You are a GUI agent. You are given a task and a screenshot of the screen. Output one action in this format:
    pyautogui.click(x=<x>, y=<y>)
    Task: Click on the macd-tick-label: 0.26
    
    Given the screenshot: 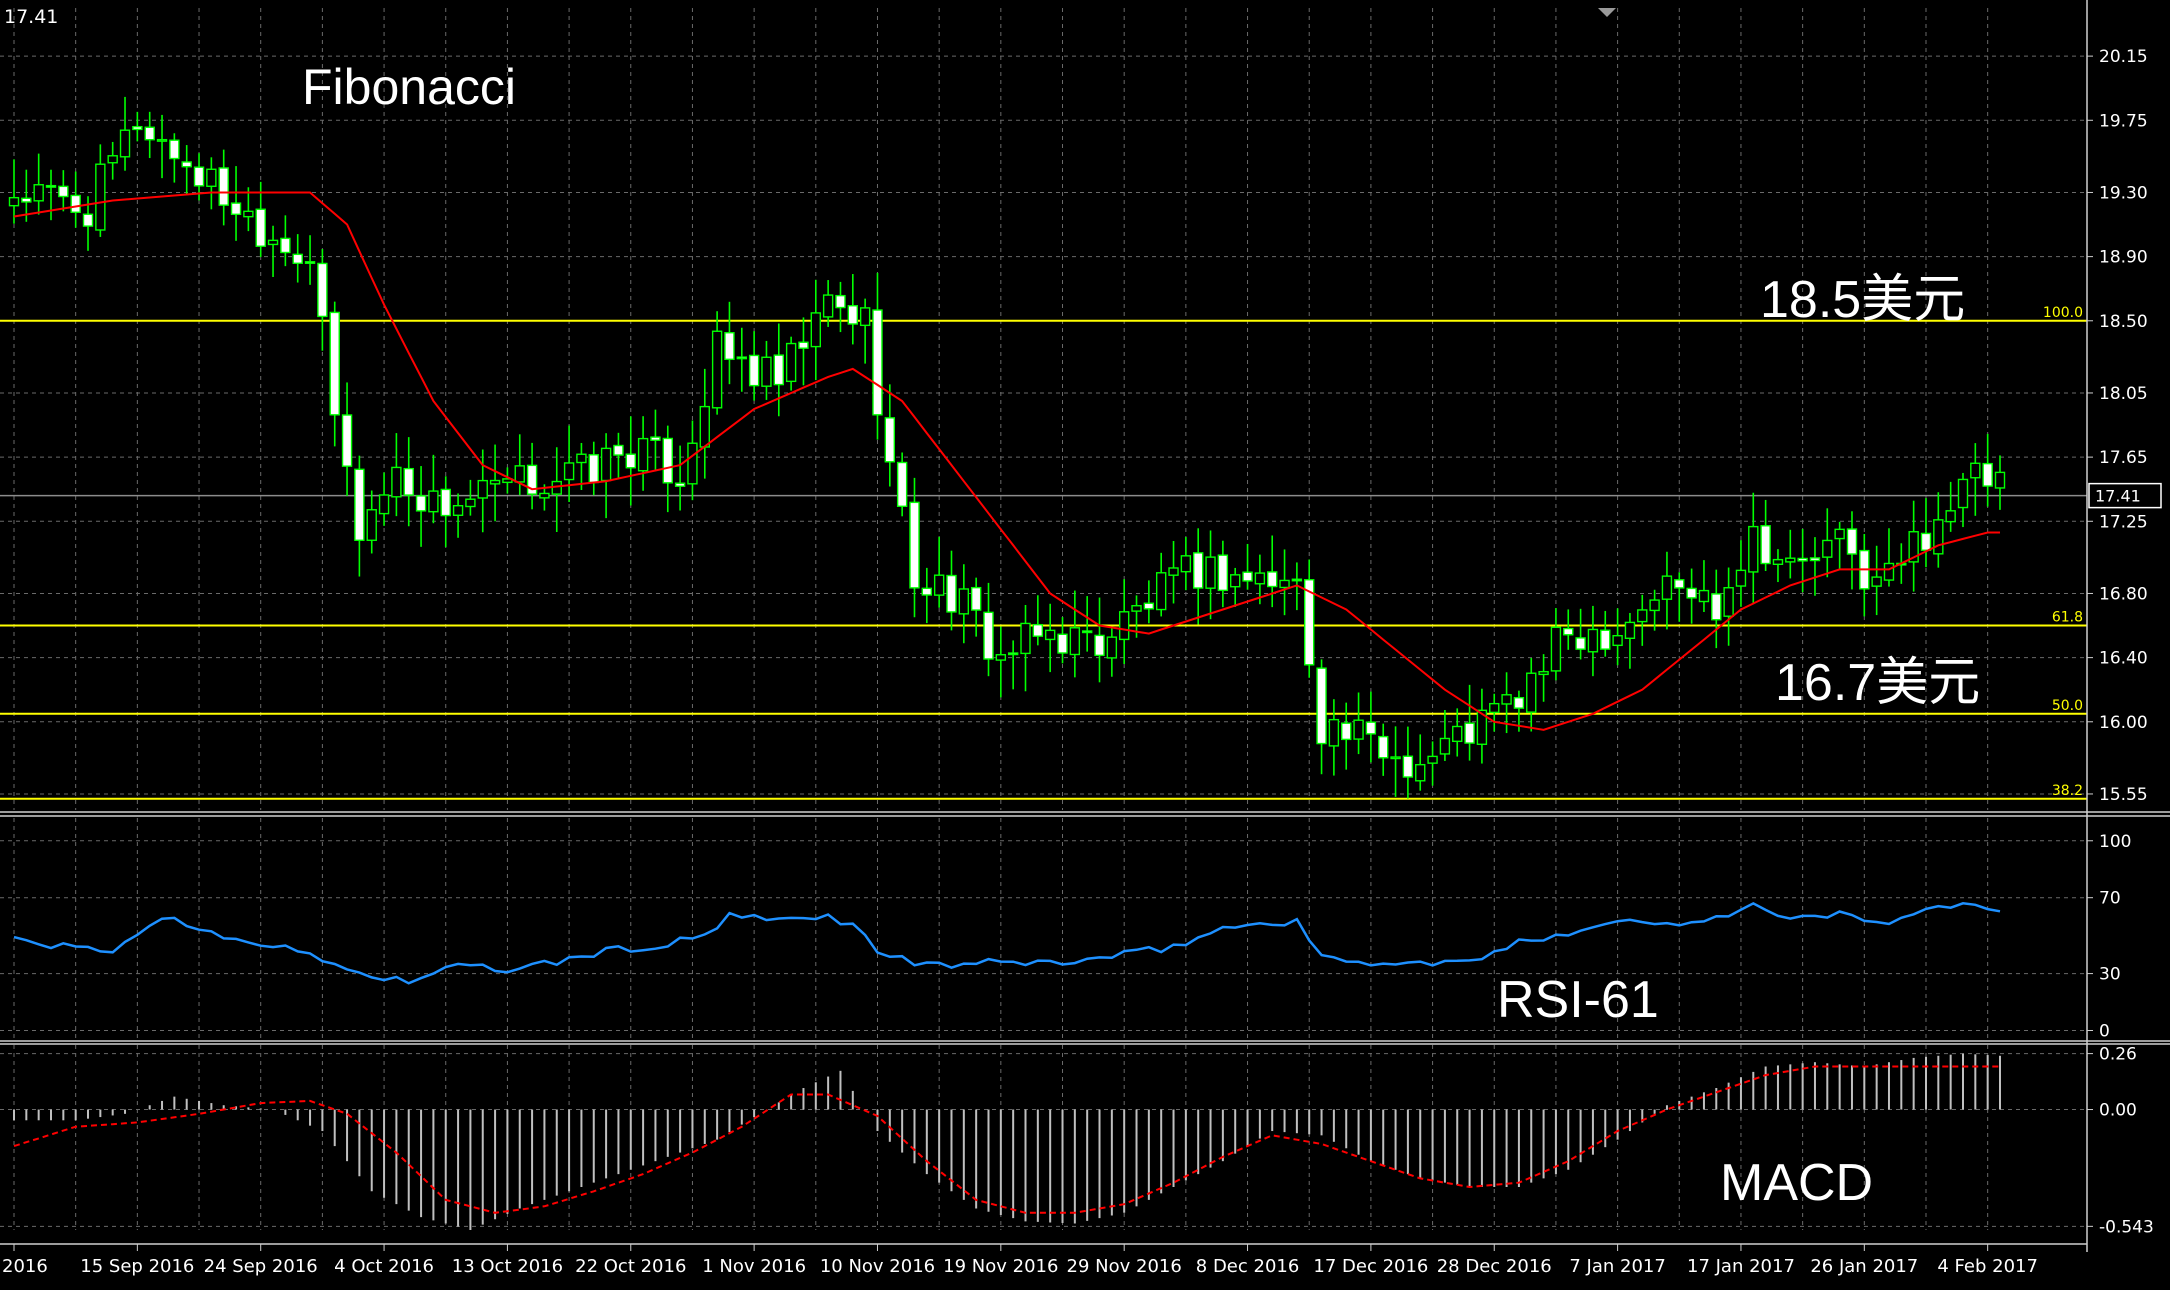 What is the action you would take?
    pyautogui.click(x=2118, y=1055)
    